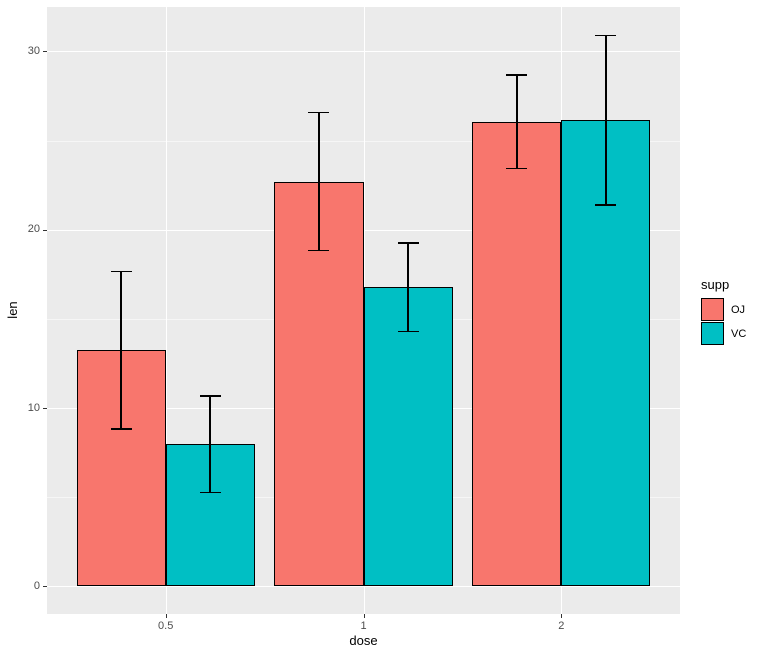  I want to click on errorbar-cap-top-vc-0.5, so click(210, 396).